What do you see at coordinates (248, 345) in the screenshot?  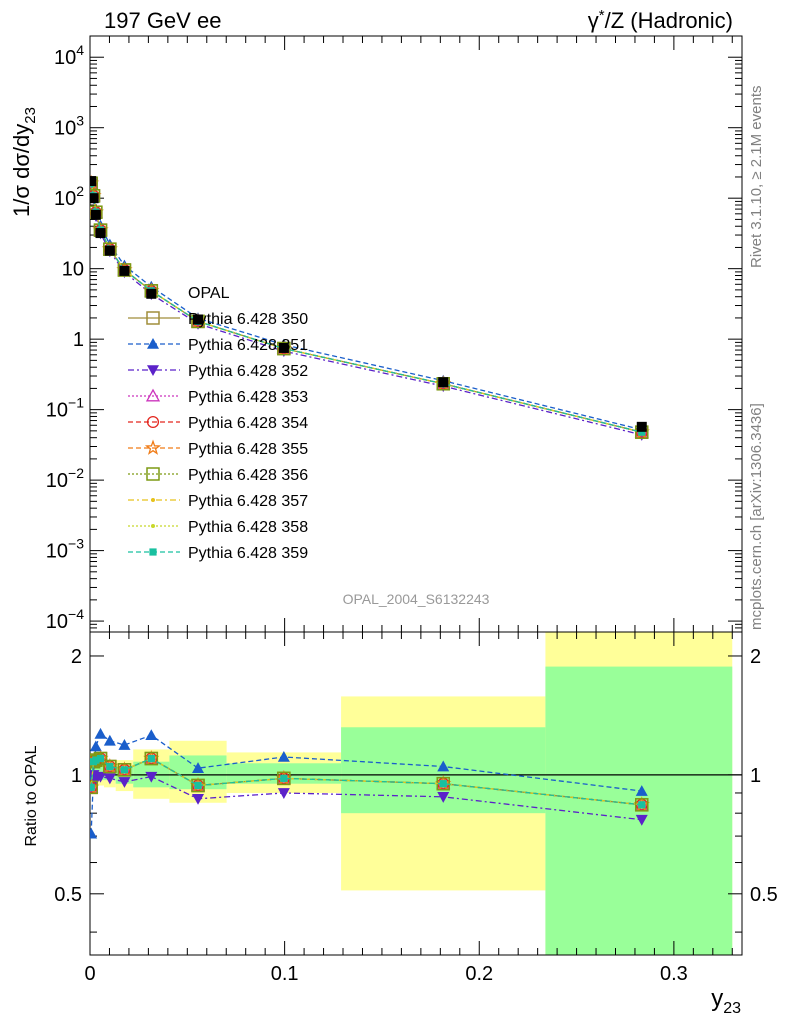 I see `legend-label-1: Pythia 6.428 351` at bounding box center [248, 345].